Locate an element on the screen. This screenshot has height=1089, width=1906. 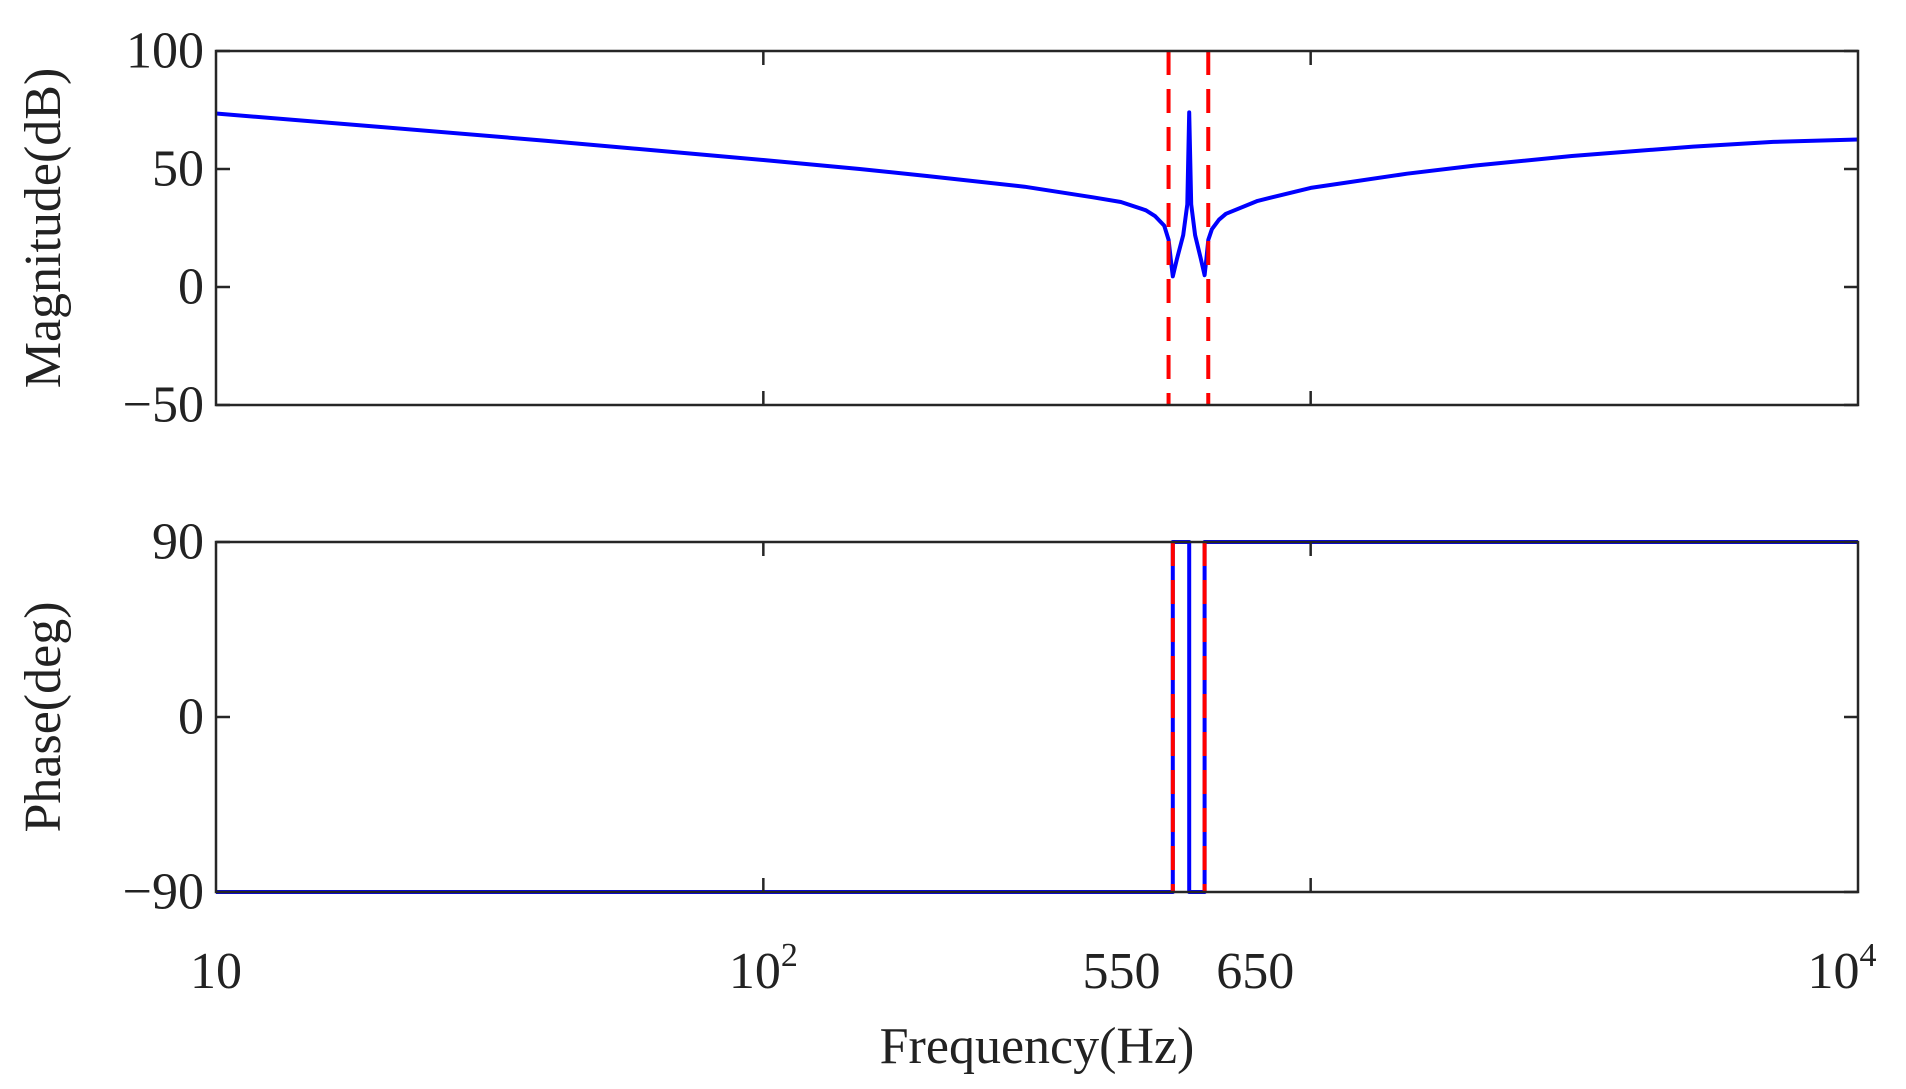
frequency-tick-label: 10² is located at coordinates (763, 968).